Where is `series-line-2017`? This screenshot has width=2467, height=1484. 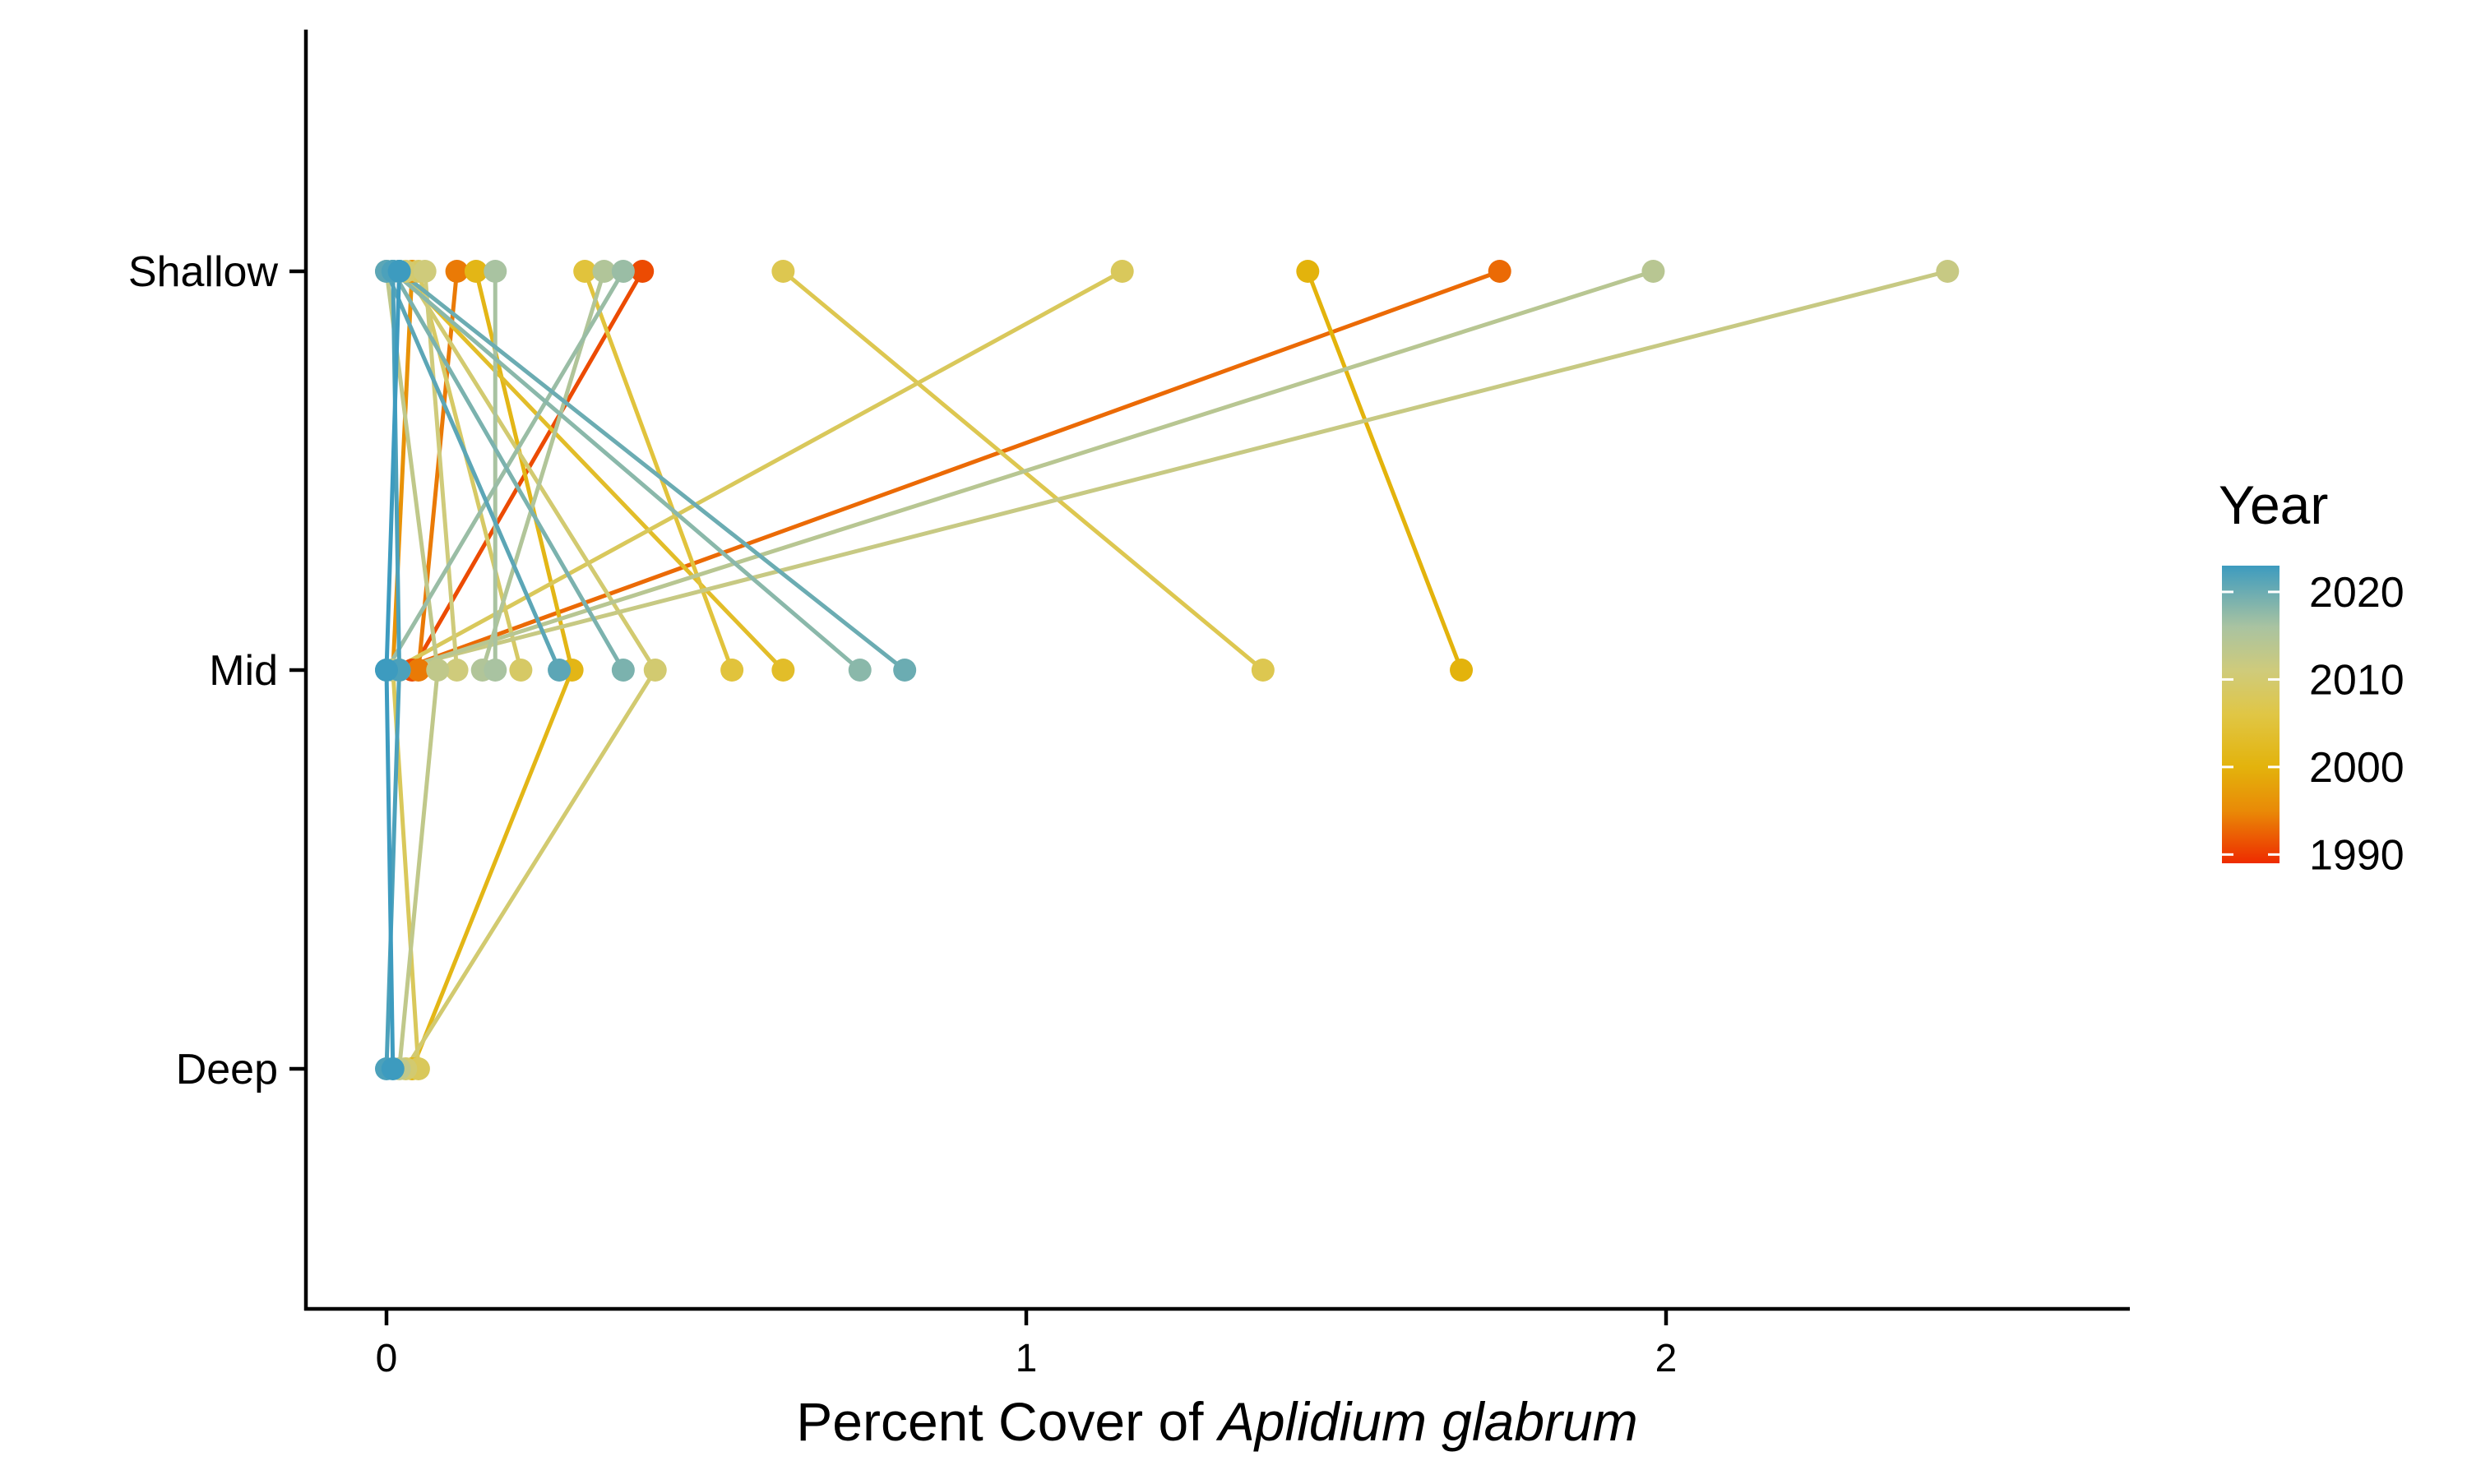
series-line-2017 is located at coordinates (505, 471).